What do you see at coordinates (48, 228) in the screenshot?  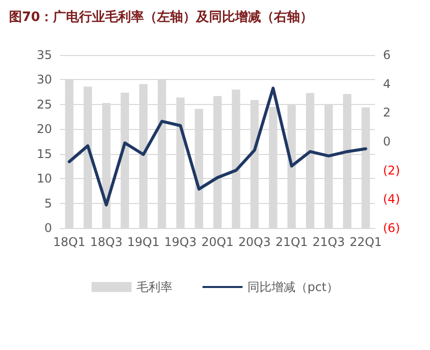 I see `y-tick-label: 0` at bounding box center [48, 228].